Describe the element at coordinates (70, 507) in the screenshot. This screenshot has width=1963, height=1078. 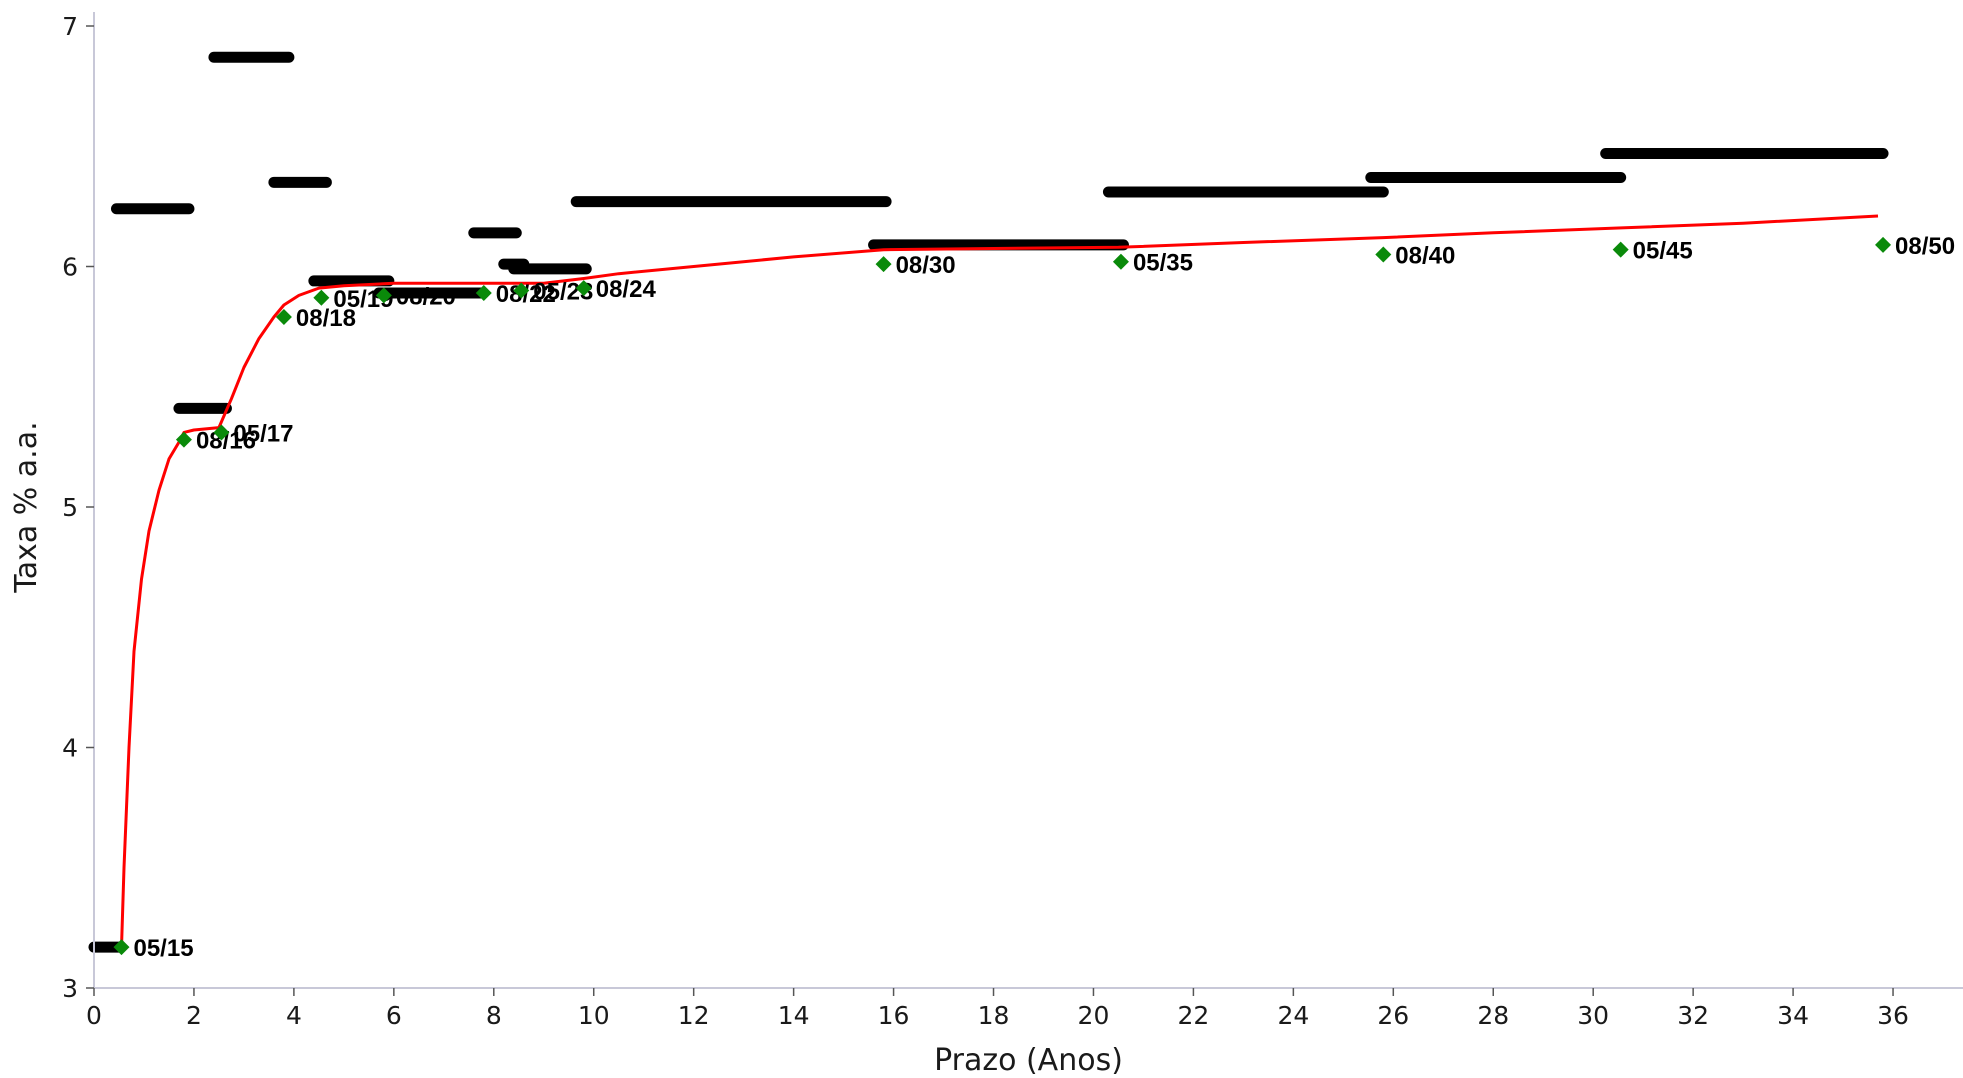
I see `y-tick-label: 5` at that location.